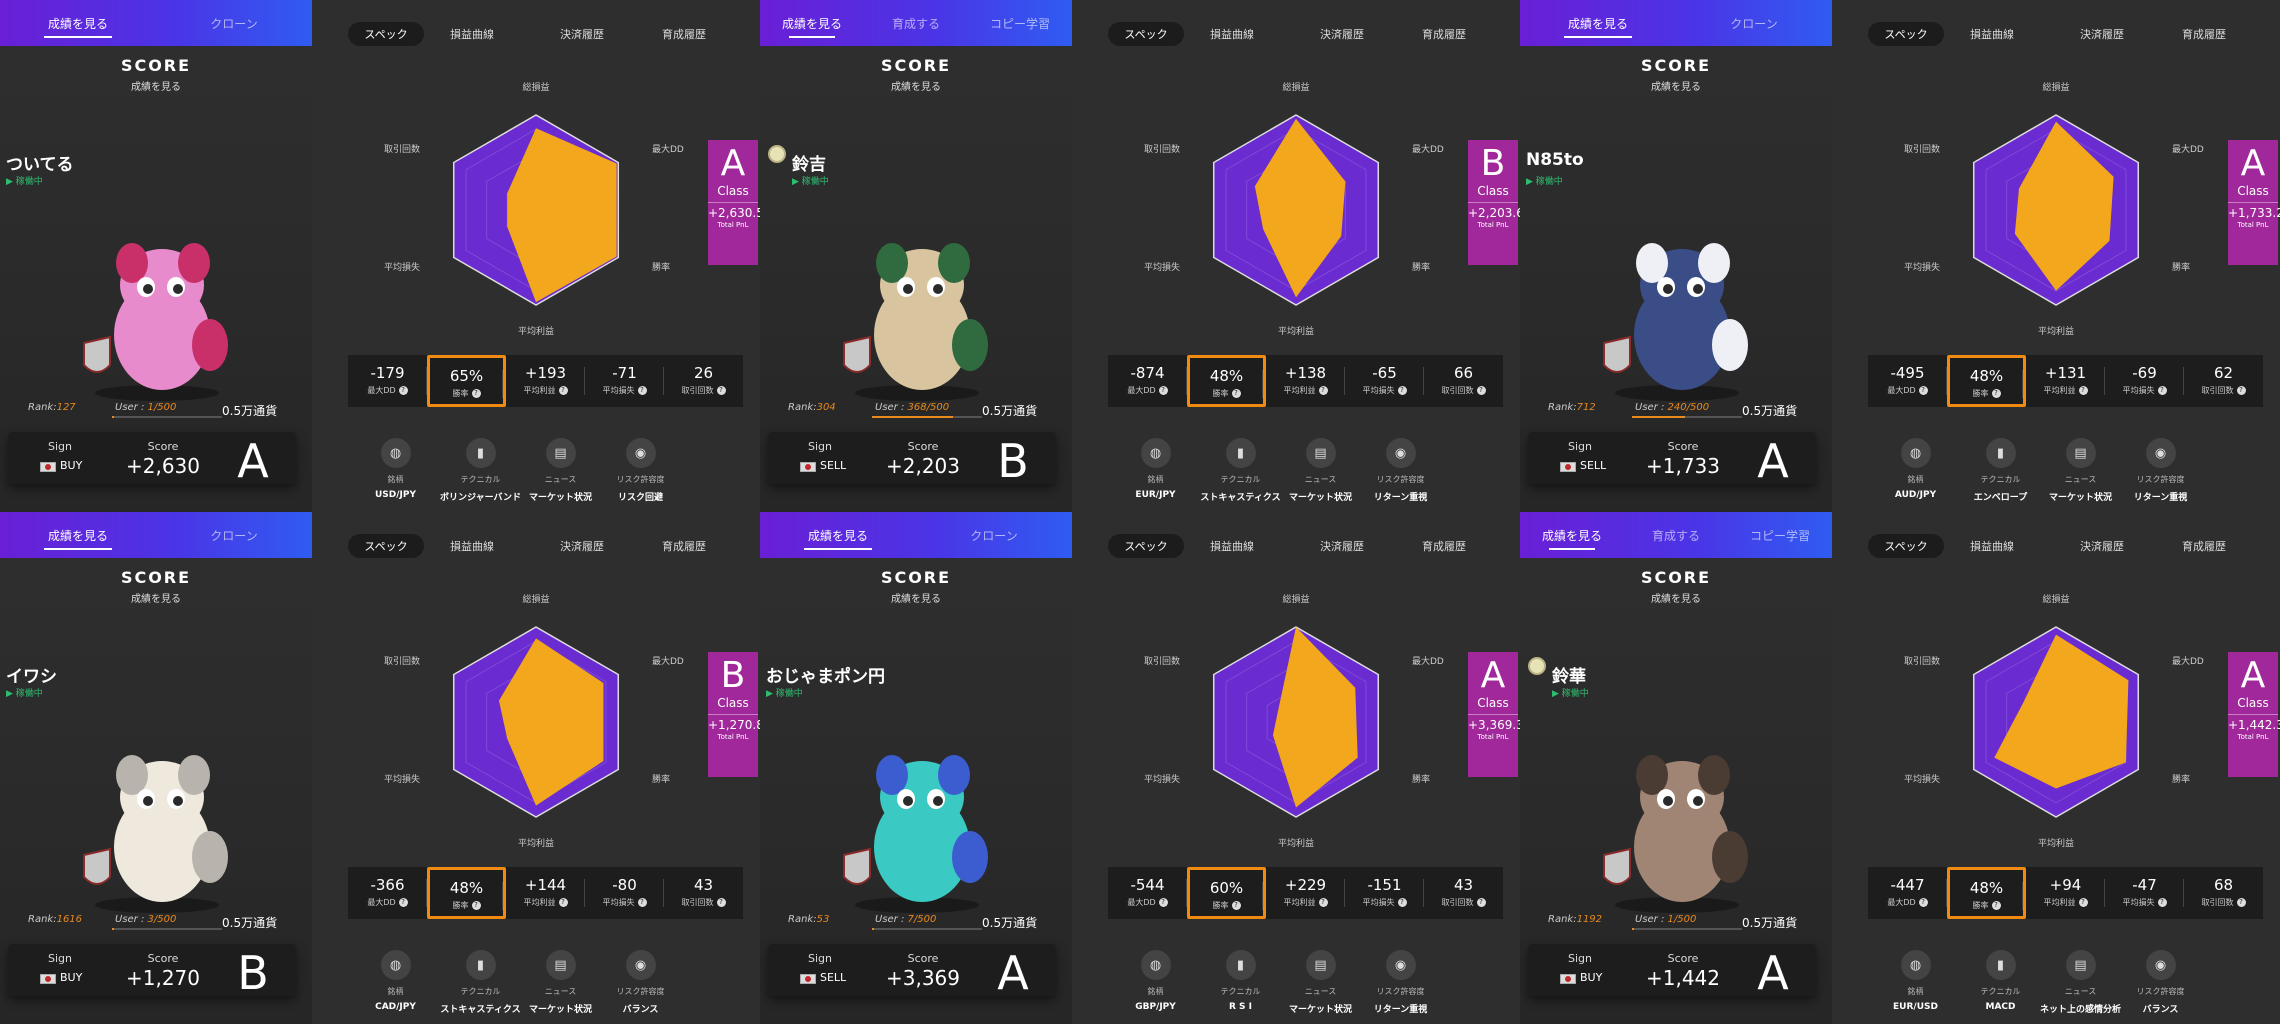 Image resolution: width=2280 pixels, height=1024 pixels. Describe the element at coordinates (2160, 1010) in the screenshot. I see `strategy-value: バランス` at that location.